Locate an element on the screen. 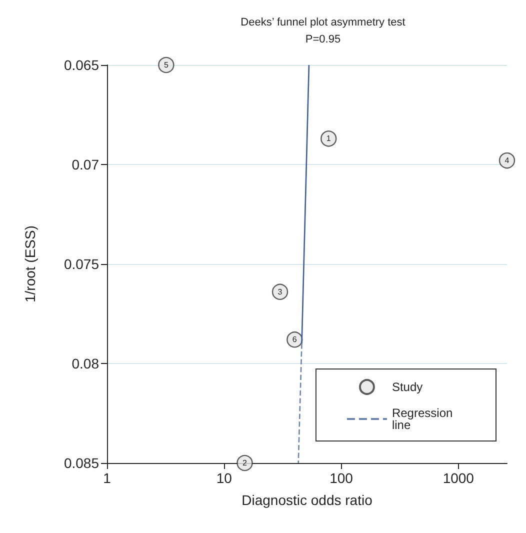 This screenshot has height=533, width=526. annotation: 4 is located at coordinates (507, 161).